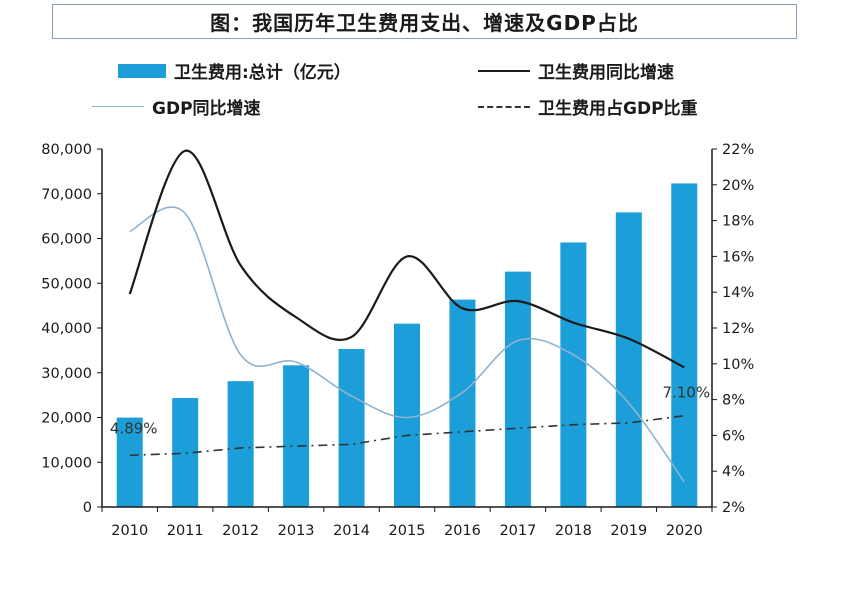 This screenshot has height=594, width=852. I want to click on legend-label-growth: 卫生费用同比增速, so click(606, 73).